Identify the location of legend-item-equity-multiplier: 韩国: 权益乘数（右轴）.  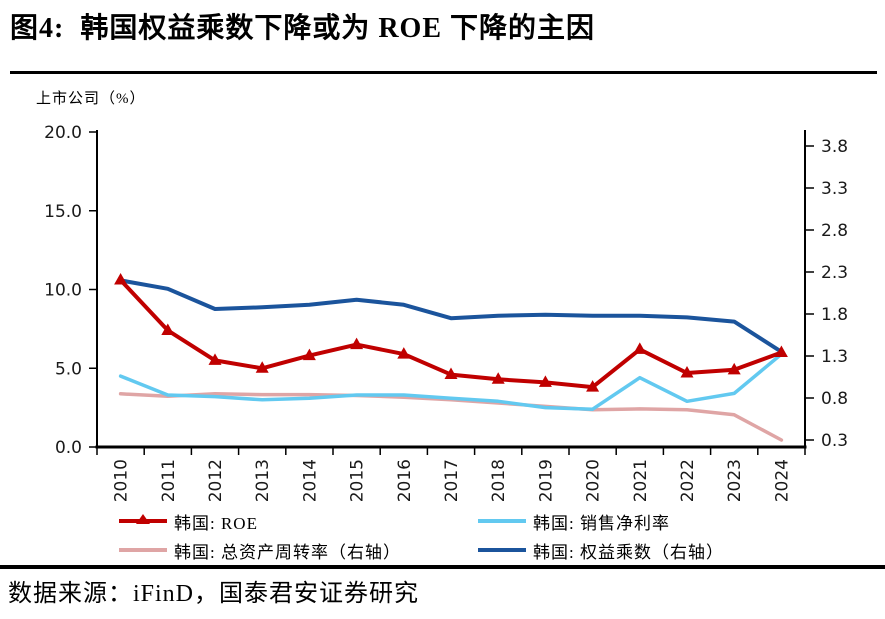
(601, 550).